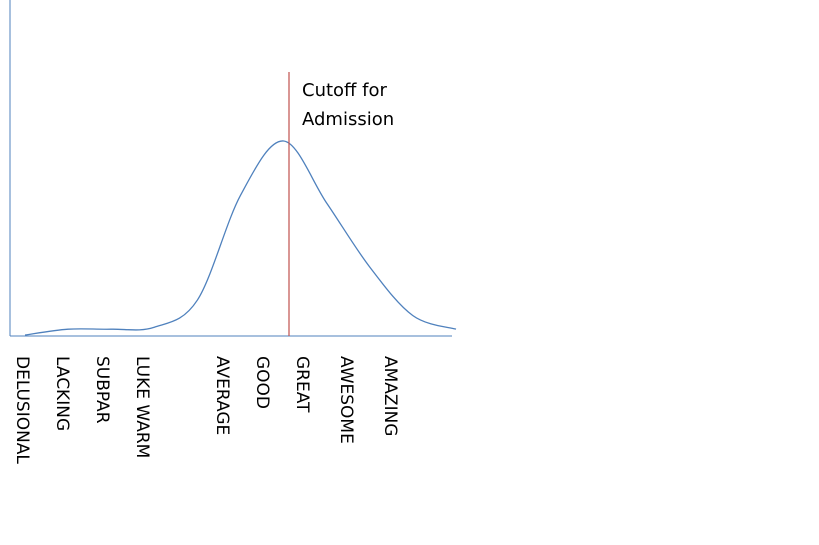  Describe the element at coordinates (348, 119) in the screenshot. I see `cutoff-label-line2: Admission` at that location.